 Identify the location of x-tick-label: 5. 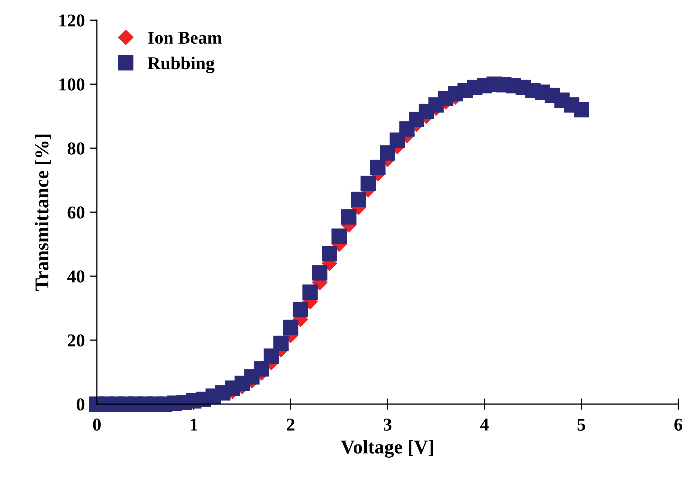
(582, 424).